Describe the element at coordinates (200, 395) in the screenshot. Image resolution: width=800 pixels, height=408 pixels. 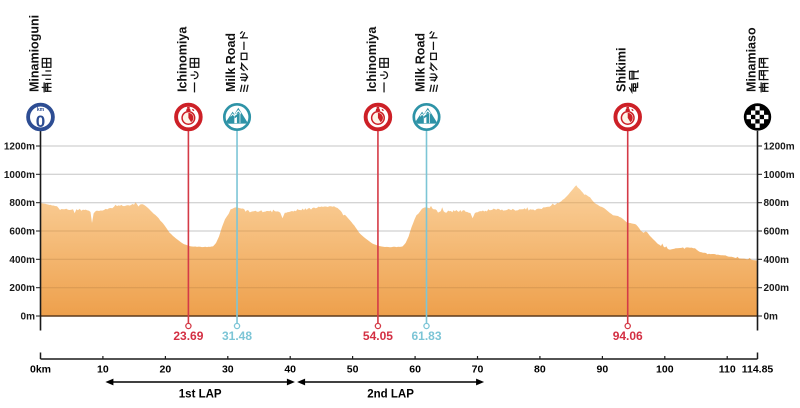
I see `svg-text: 1st LAP` at that location.